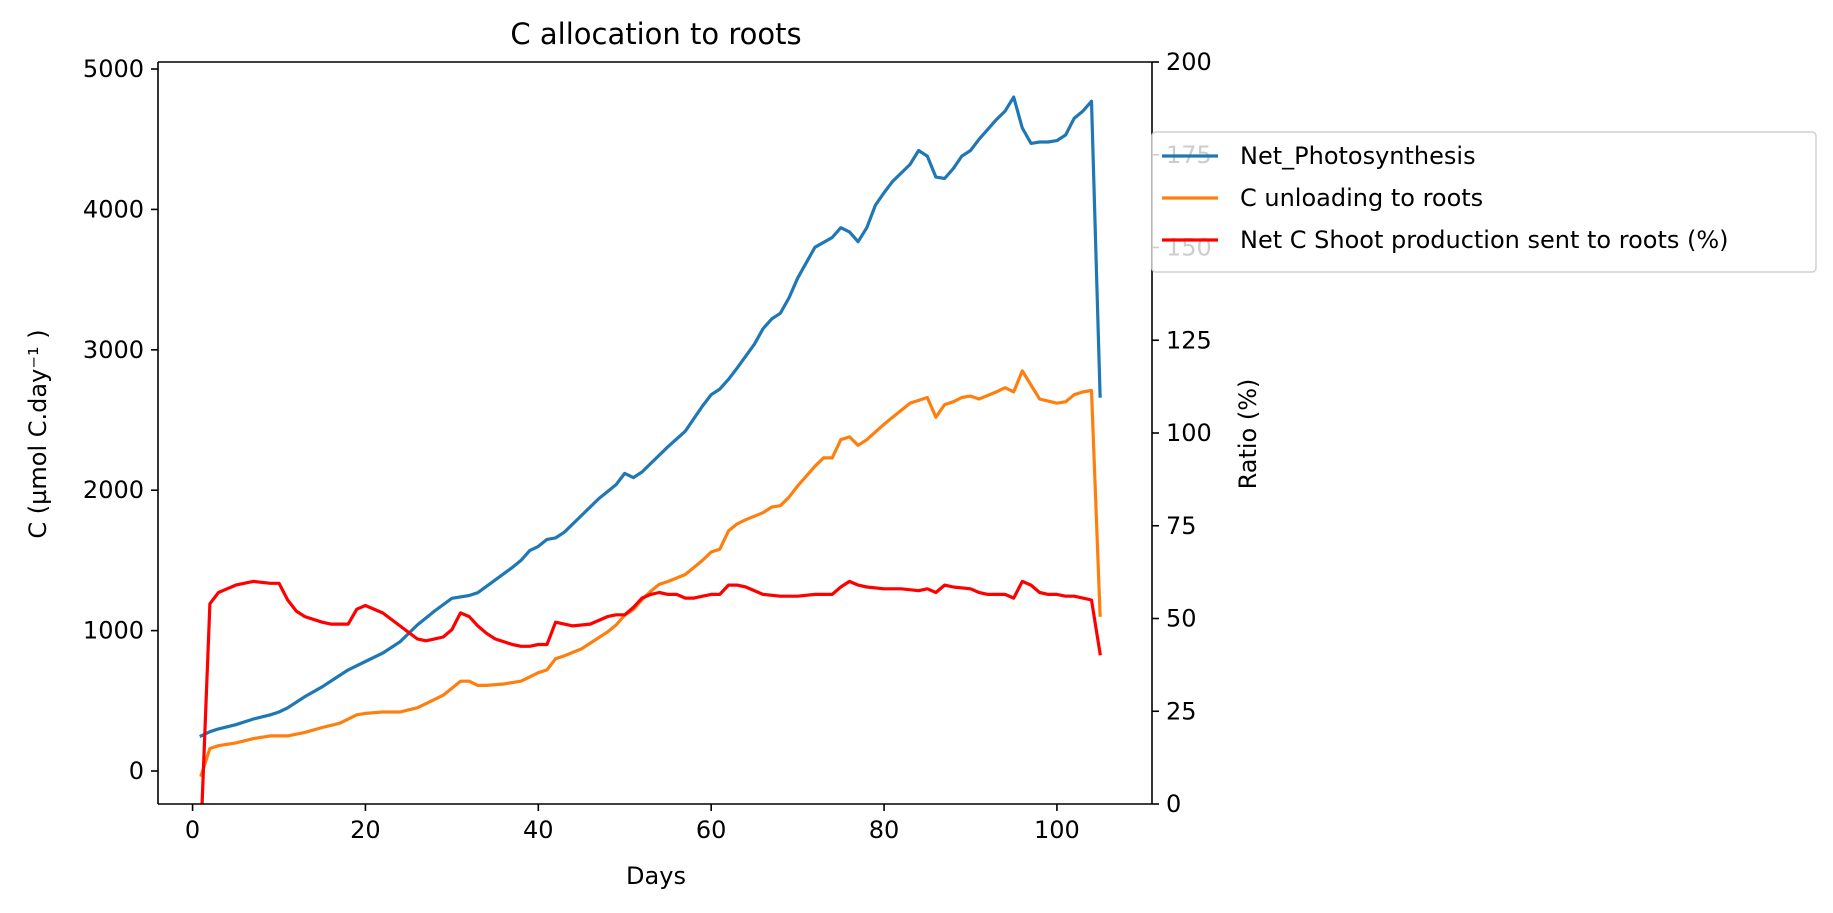 This screenshot has height=913, width=1833. I want to click on y-tick-label: 0, so click(136, 771).